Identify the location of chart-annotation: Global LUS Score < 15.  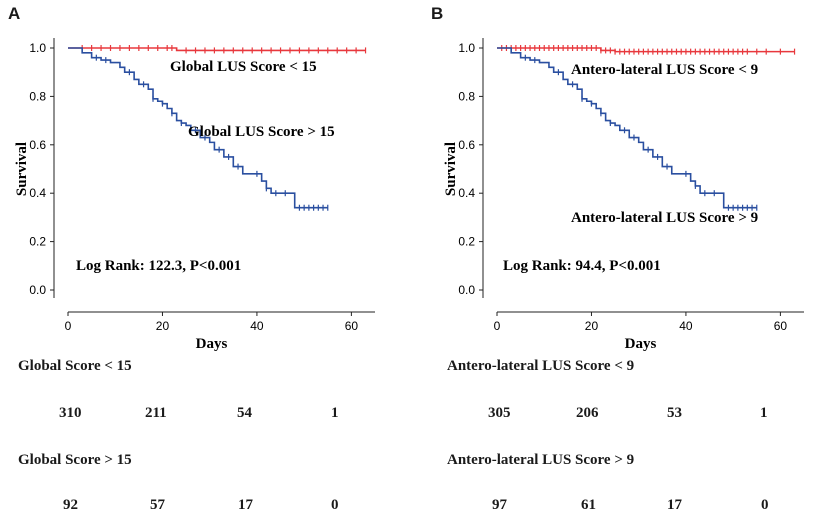
(243, 67).